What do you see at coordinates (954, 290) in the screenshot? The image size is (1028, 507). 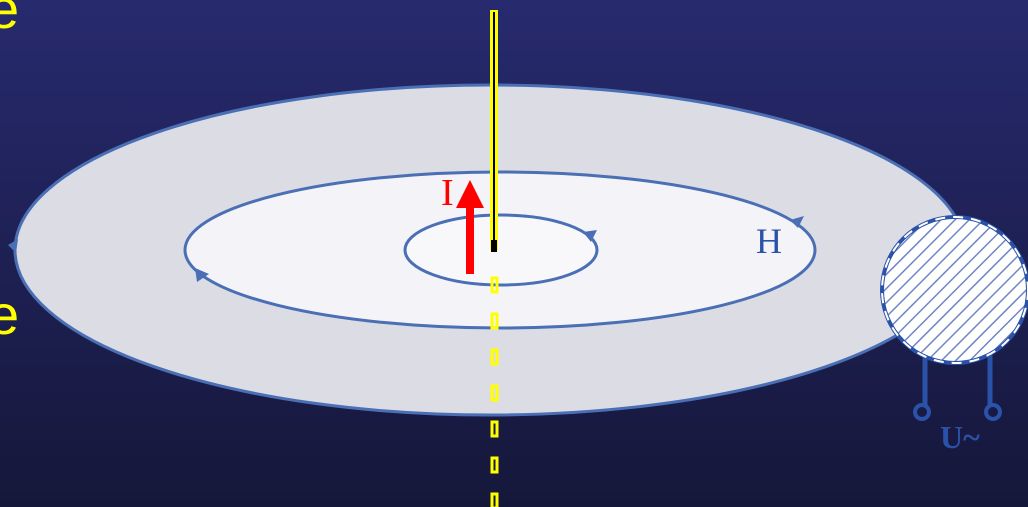 I see `probe-outline` at bounding box center [954, 290].